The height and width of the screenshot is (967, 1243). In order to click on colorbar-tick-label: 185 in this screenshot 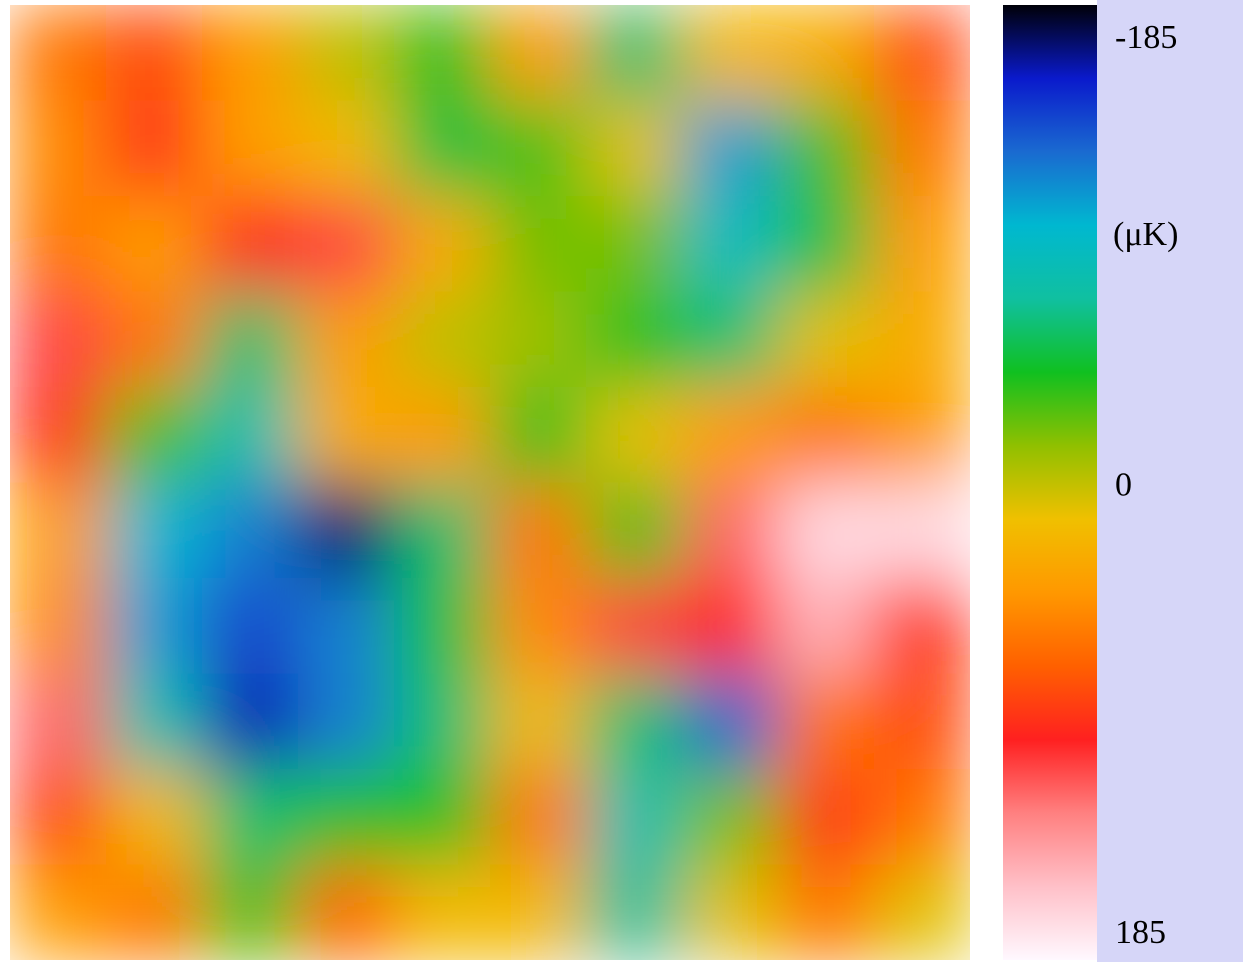, I will do `click(1140, 932)`.